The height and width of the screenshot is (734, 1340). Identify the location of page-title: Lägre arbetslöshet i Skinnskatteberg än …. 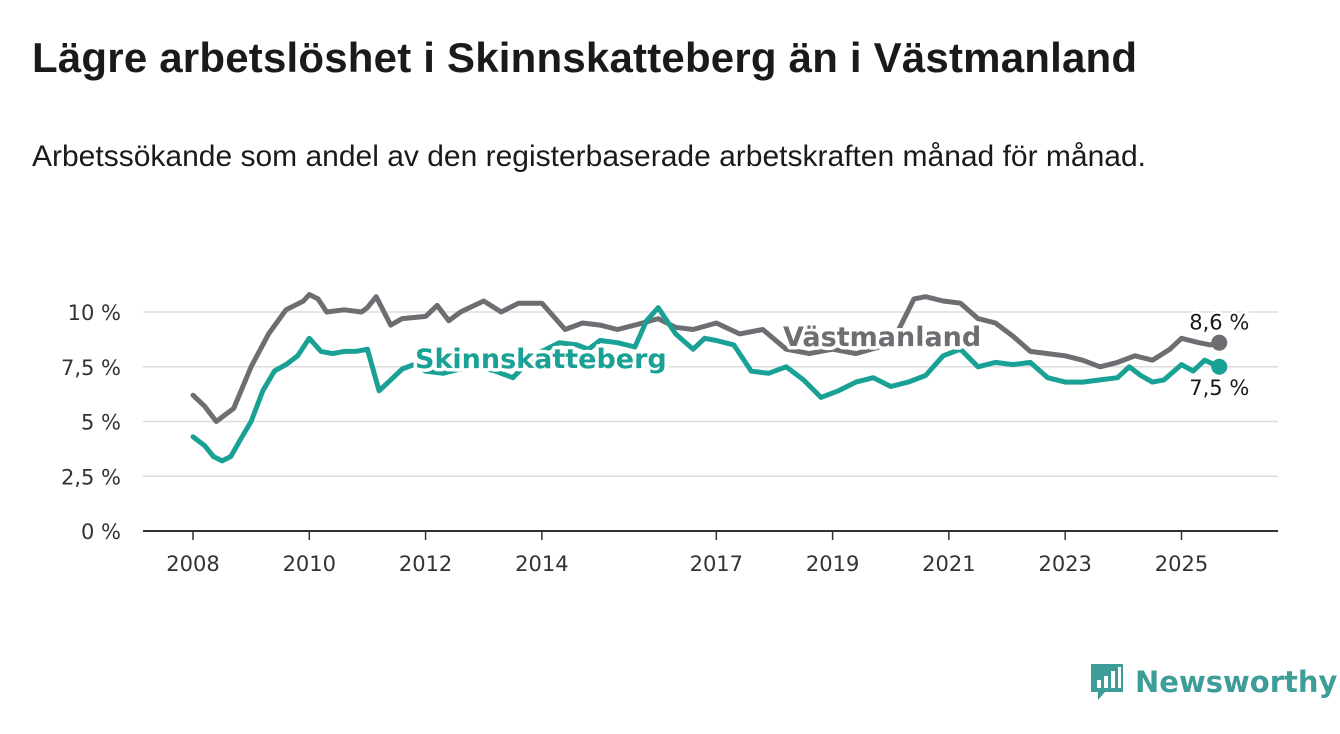
(585, 57).